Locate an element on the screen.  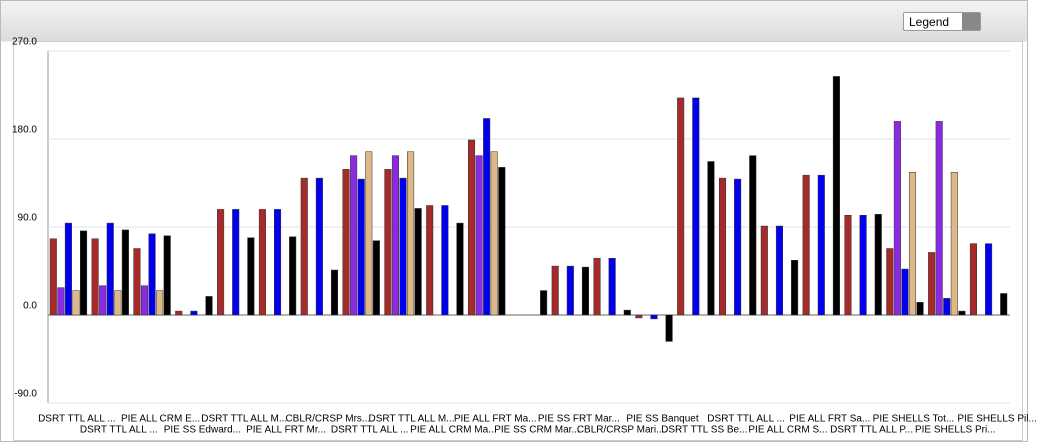
y-tick-label: 0.0 is located at coordinates (30, 306).